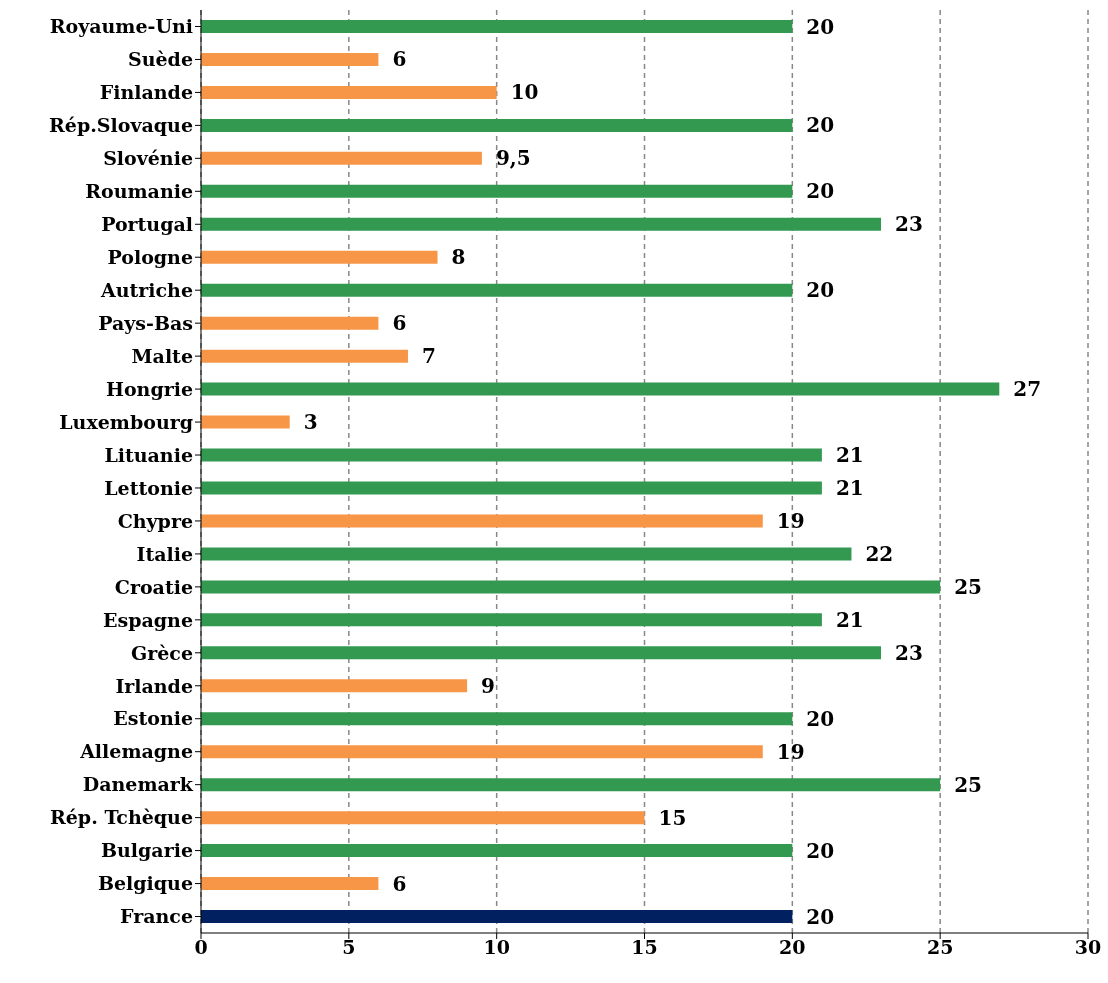 This screenshot has height=983, width=1108. Describe the element at coordinates (126, 421) in the screenshot. I see `y-tick-label: Luxembourg` at that location.